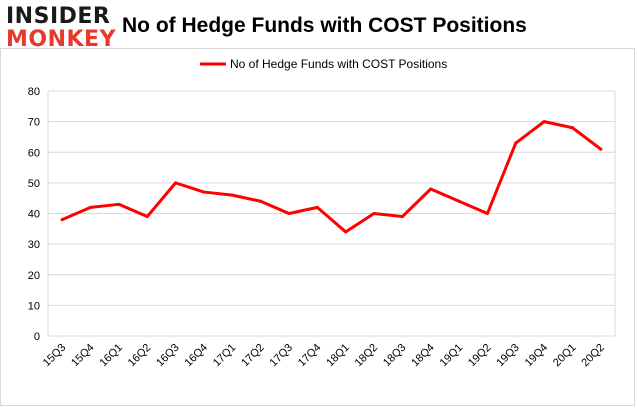 This screenshot has width=637, height=408. Describe the element at coordinates (61, 39) in the screenshot. I see `logo-line-2: MONKEY` at that location.